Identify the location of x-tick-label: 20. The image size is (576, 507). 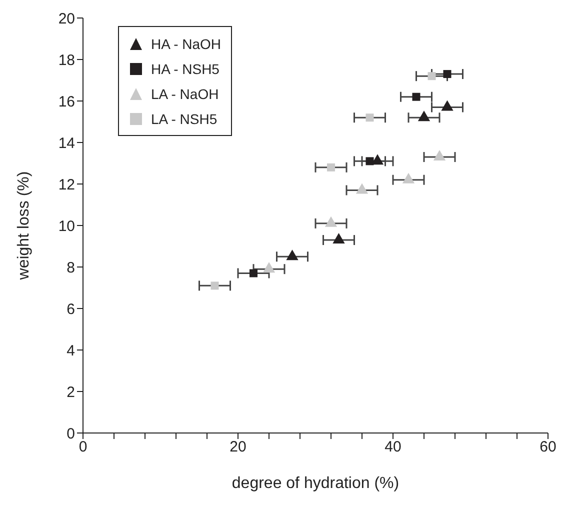
(238, 447).